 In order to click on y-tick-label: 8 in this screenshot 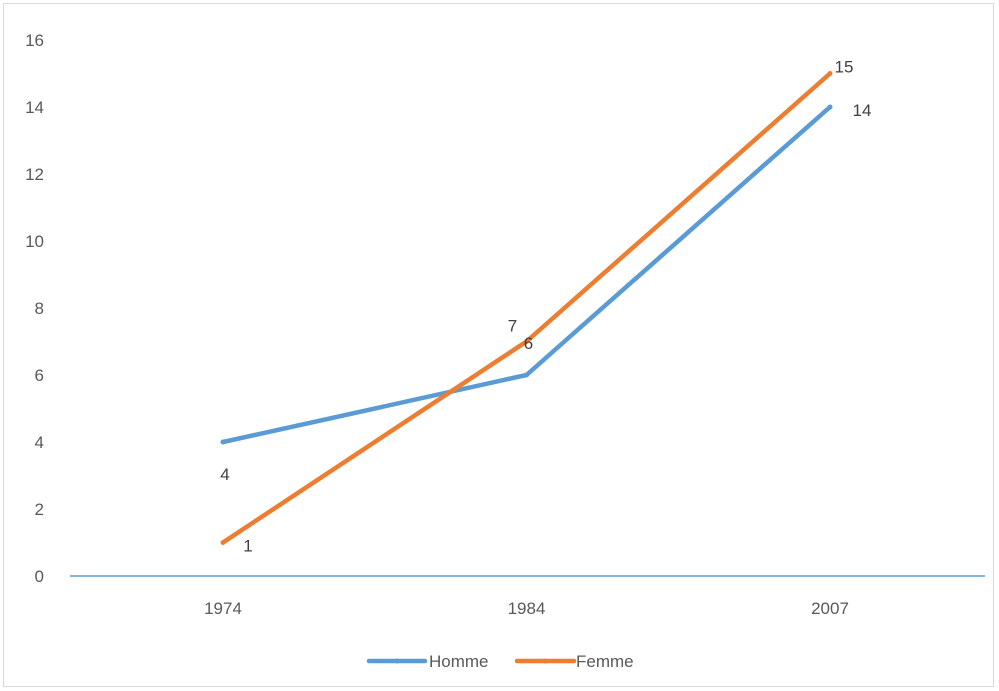, I will do `click(39, 308)`.